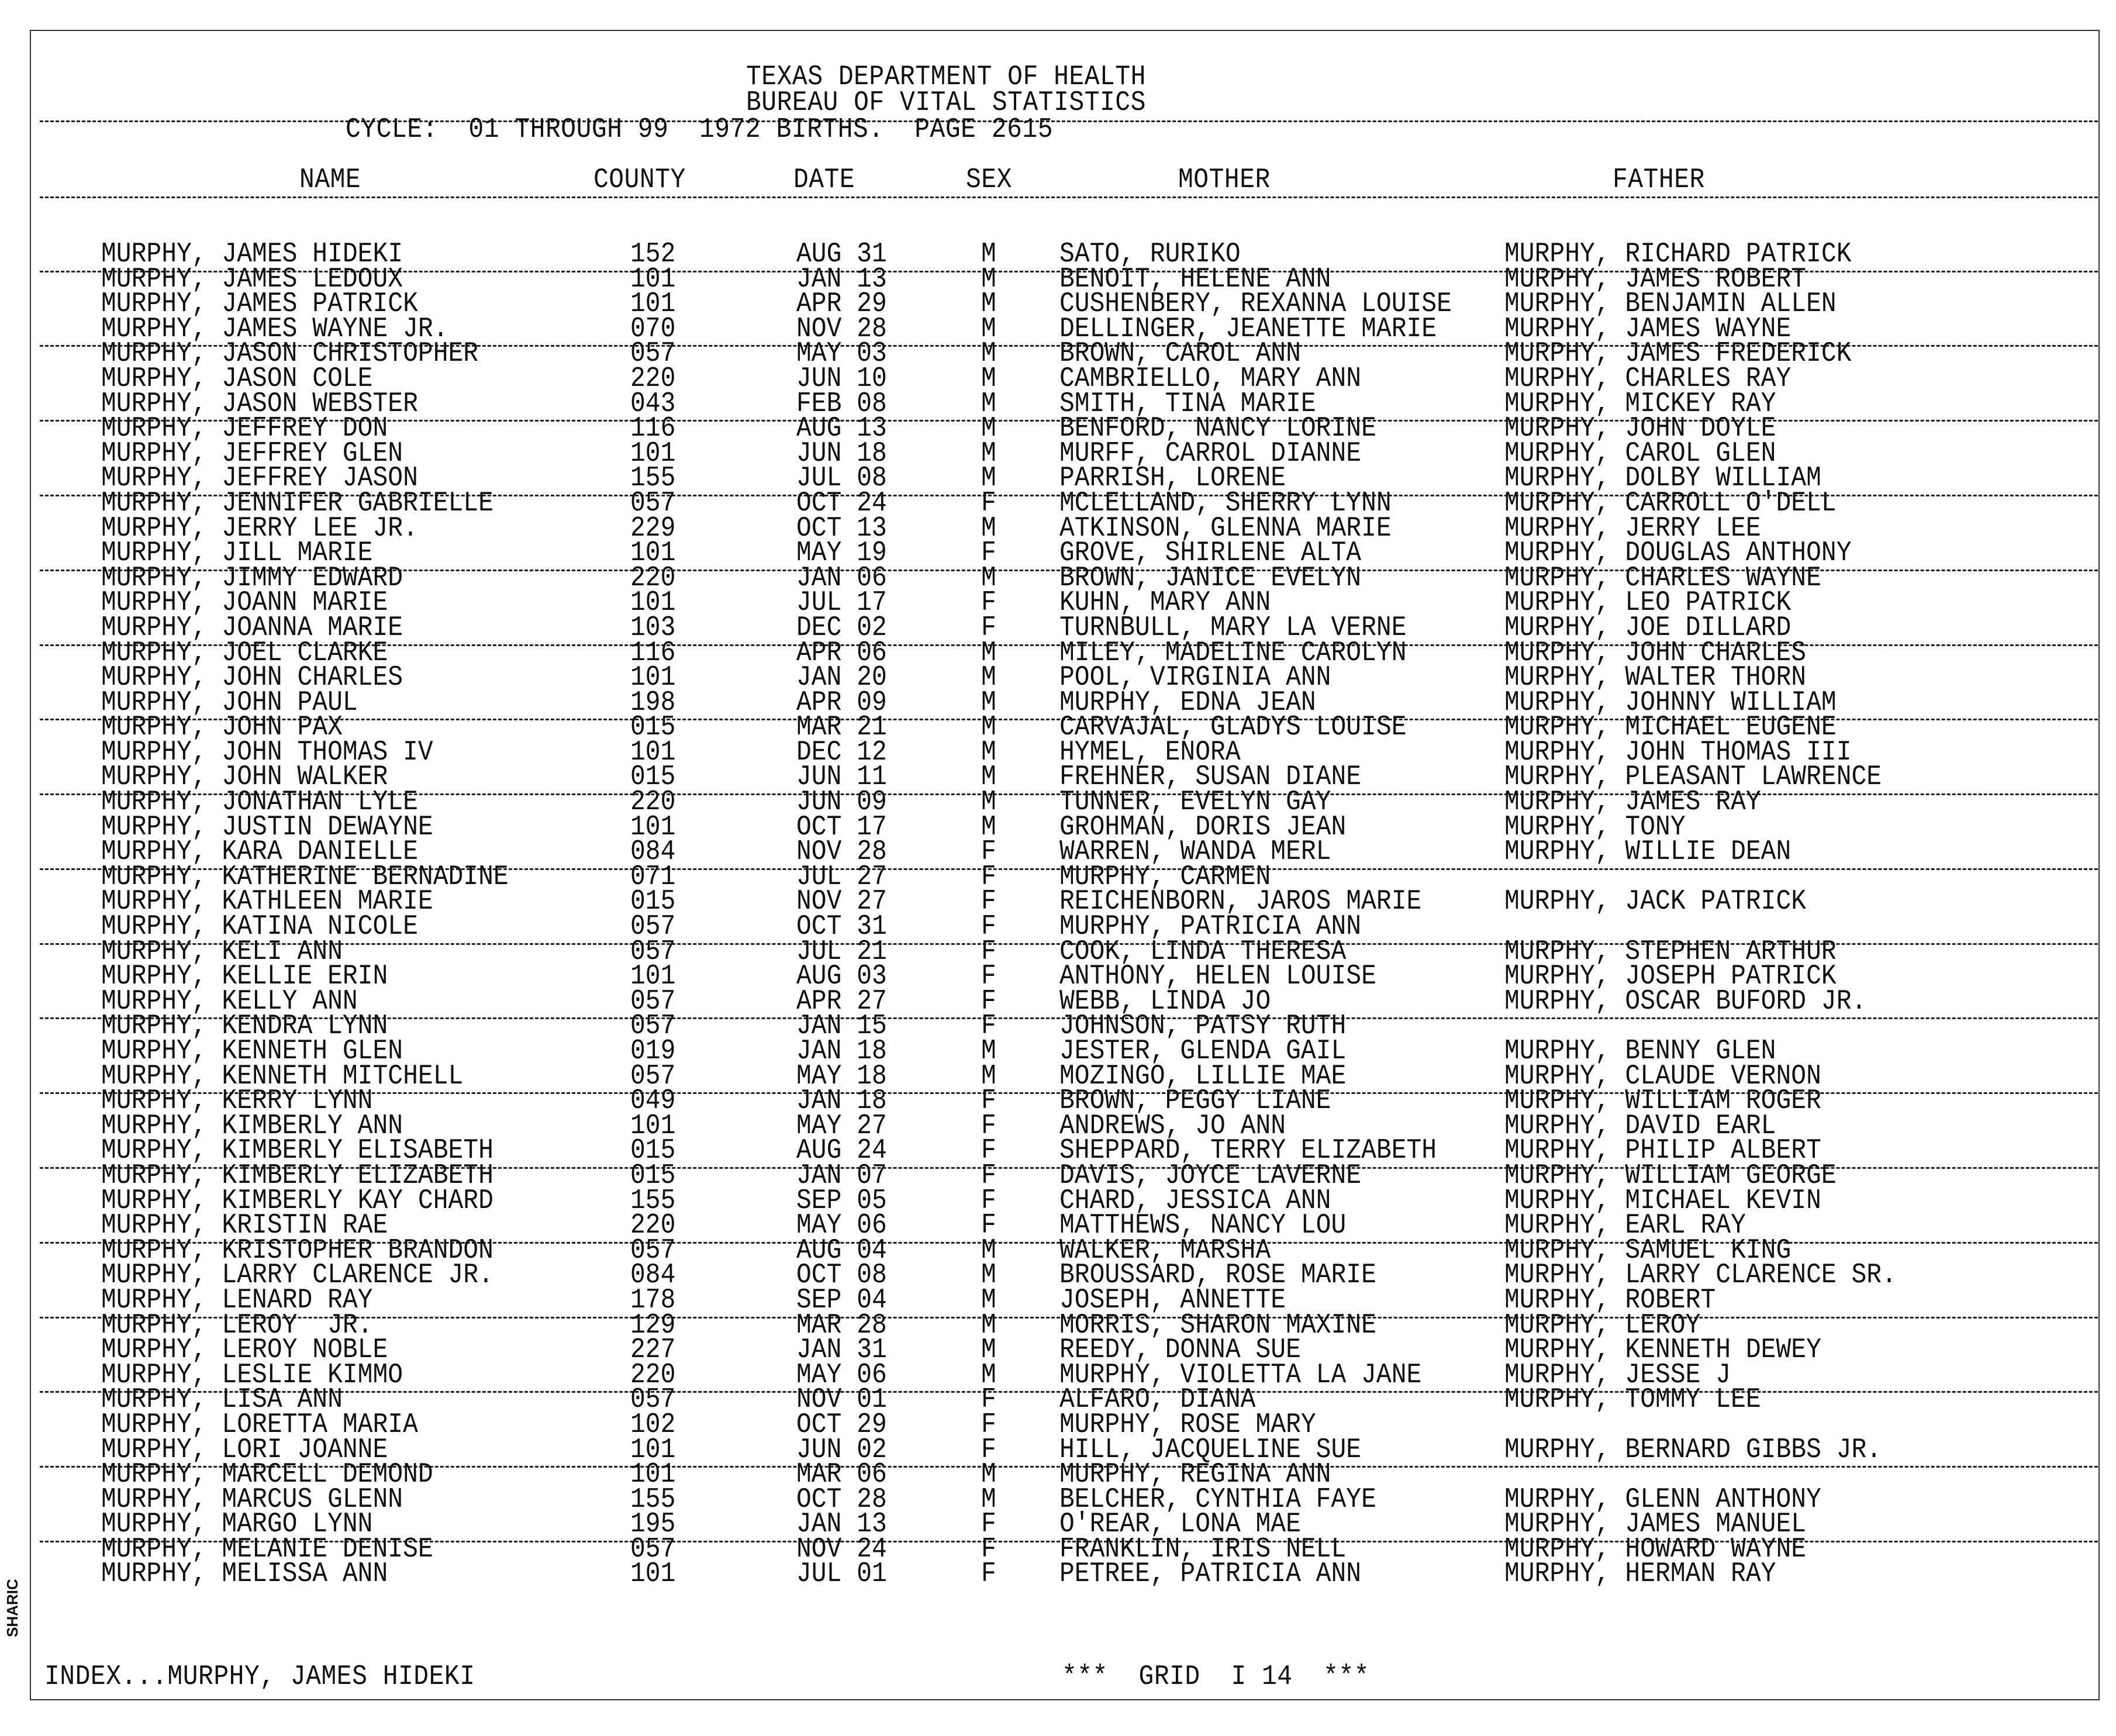 The width and height of the screenshot is (2116, 1736). I want to click on cell-mother: KUHN, MARY ANN, so click(1165, 603).